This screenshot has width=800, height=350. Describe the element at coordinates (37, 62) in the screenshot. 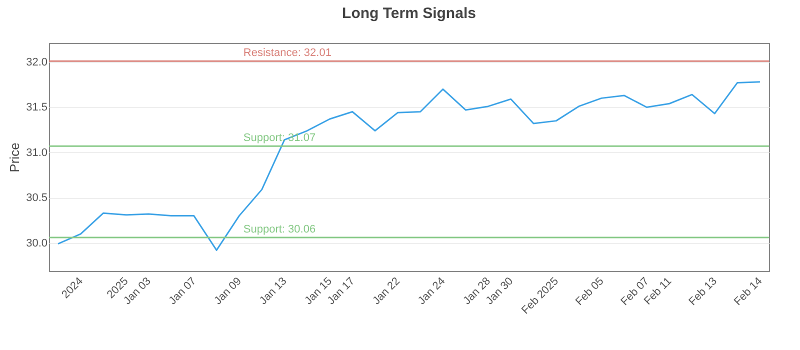

I see `y-tick-label: 32.0` at that location.